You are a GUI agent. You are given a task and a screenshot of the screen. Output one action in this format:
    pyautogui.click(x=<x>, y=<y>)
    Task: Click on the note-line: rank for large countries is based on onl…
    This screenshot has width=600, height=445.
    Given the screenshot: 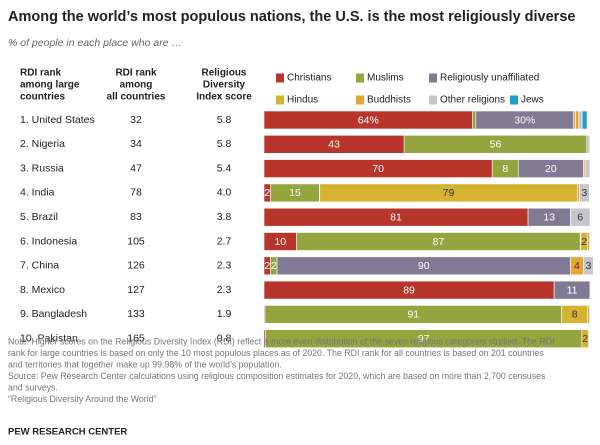 What is the action you would take?
    pyautogui.click(x=276, y=353)
    